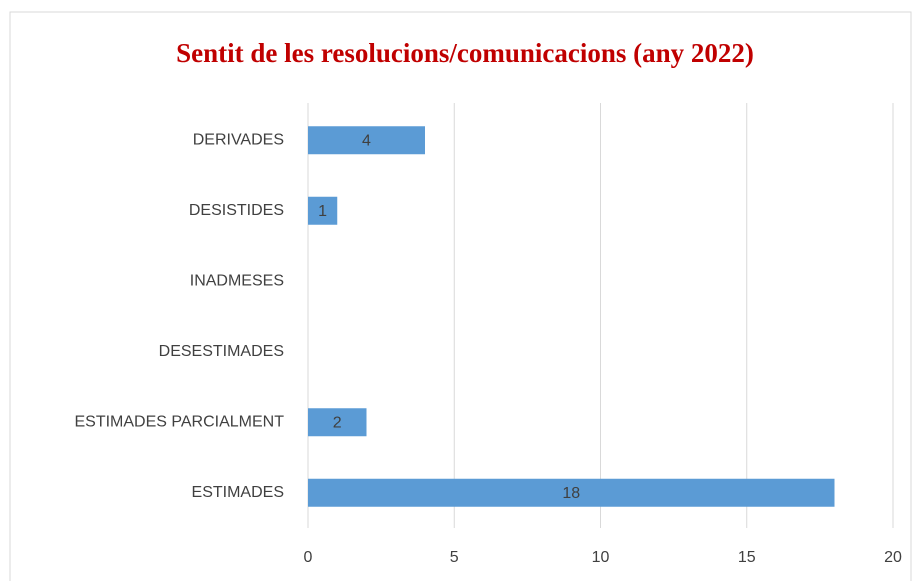  I want to click on y-tick-label: DESISTIDES, so click(236, 210).